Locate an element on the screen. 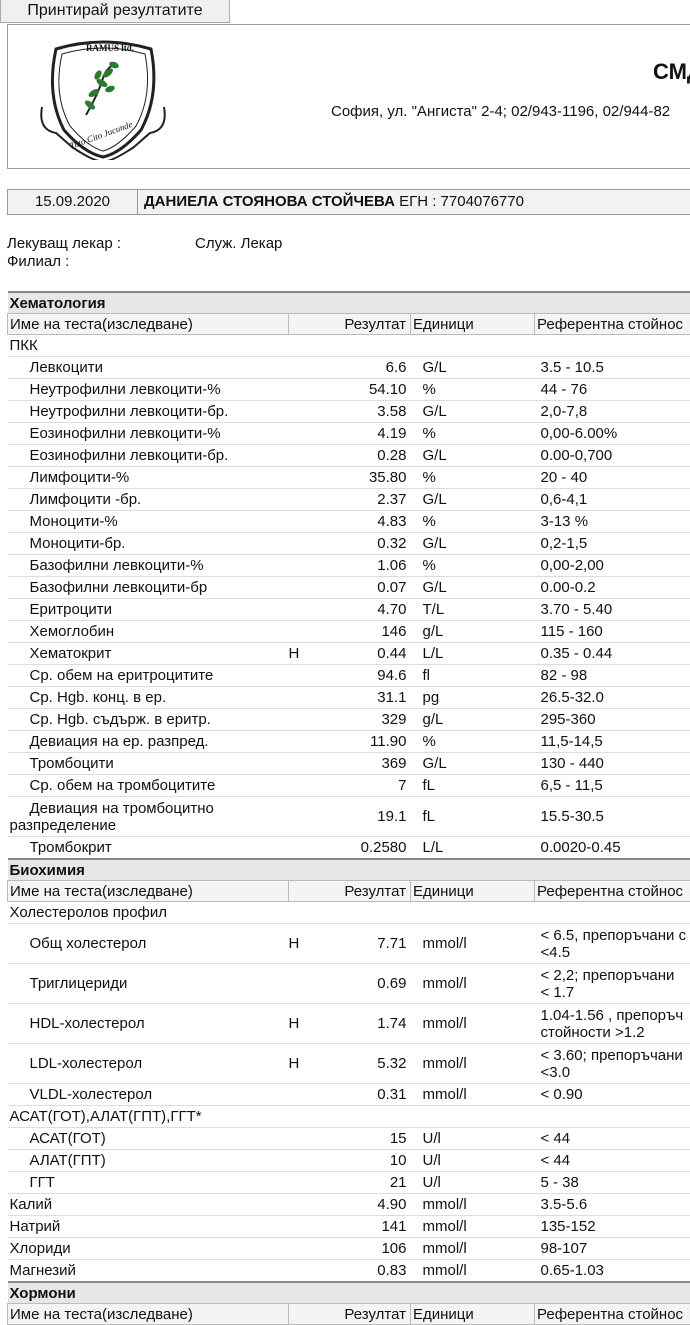  test-name: VLDL-холестерол is located at coordinates (148, 1094).